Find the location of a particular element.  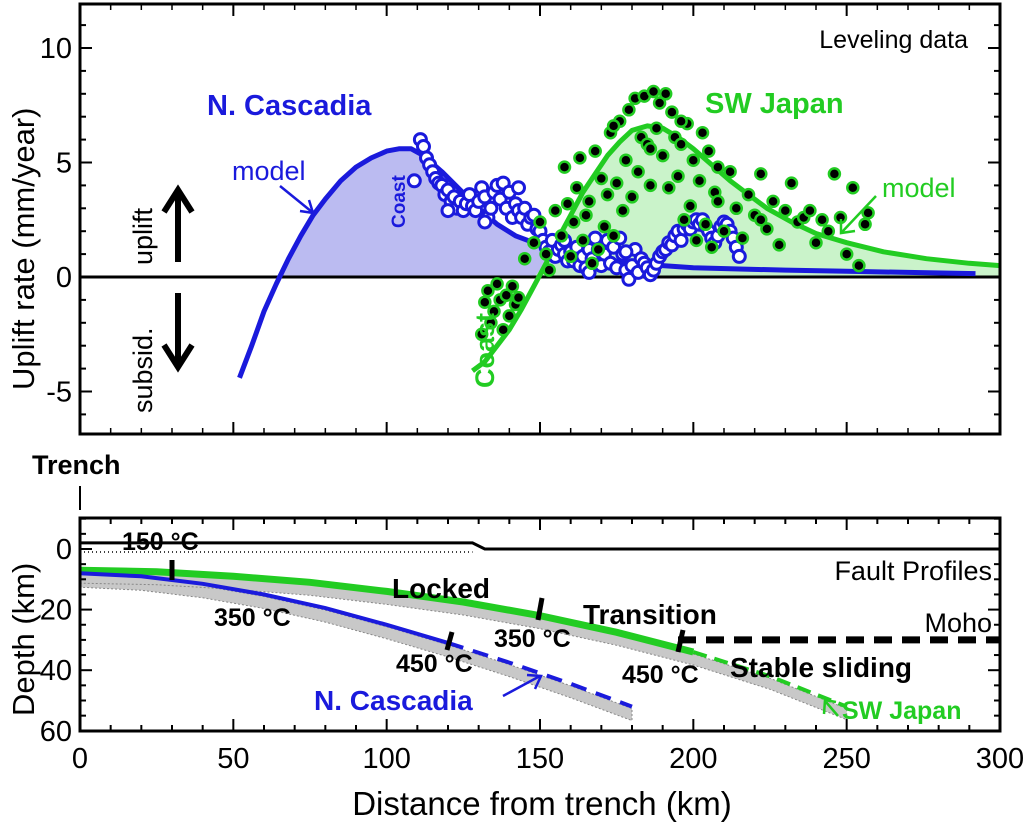

uplift-y-tick-label: 5 is located at coordinates (64, 164).